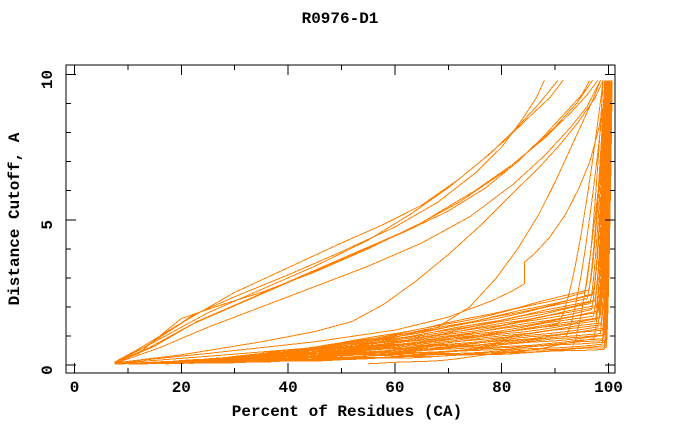 Image resolution: width=680 pixels, height=440 pixels. I want to click on x-axis-label: Percent of Residues (CA), so click(347, 412).